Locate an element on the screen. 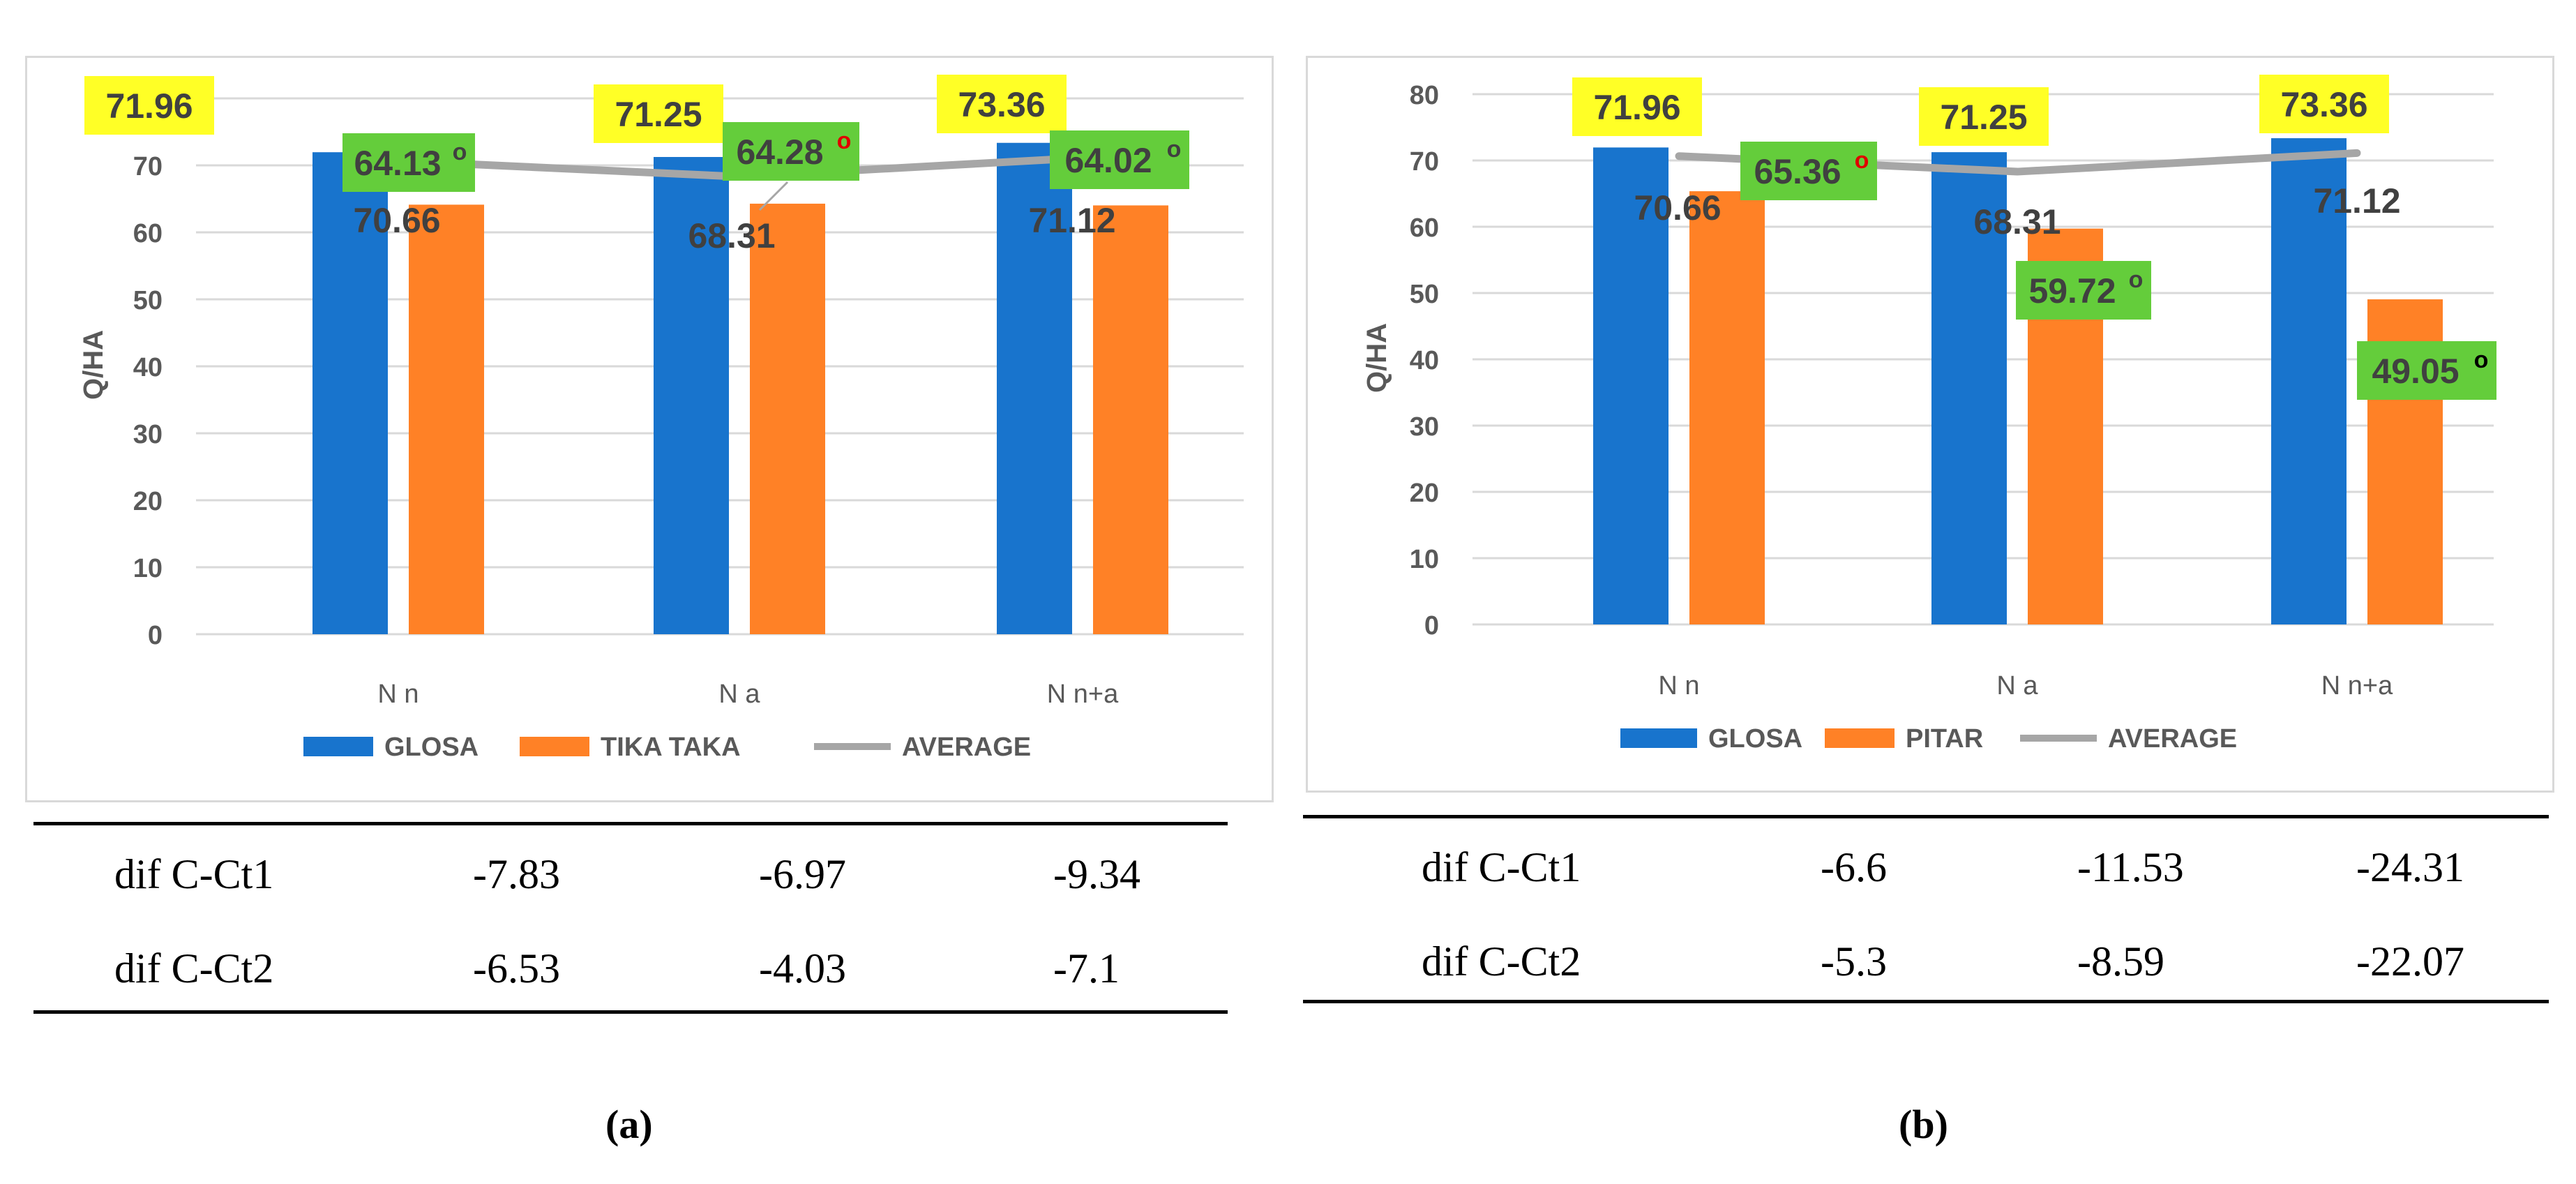 The width and height of the screenshot is (2576, 1184). y-tick-label: 80 is located at coordinates (1424, 95).